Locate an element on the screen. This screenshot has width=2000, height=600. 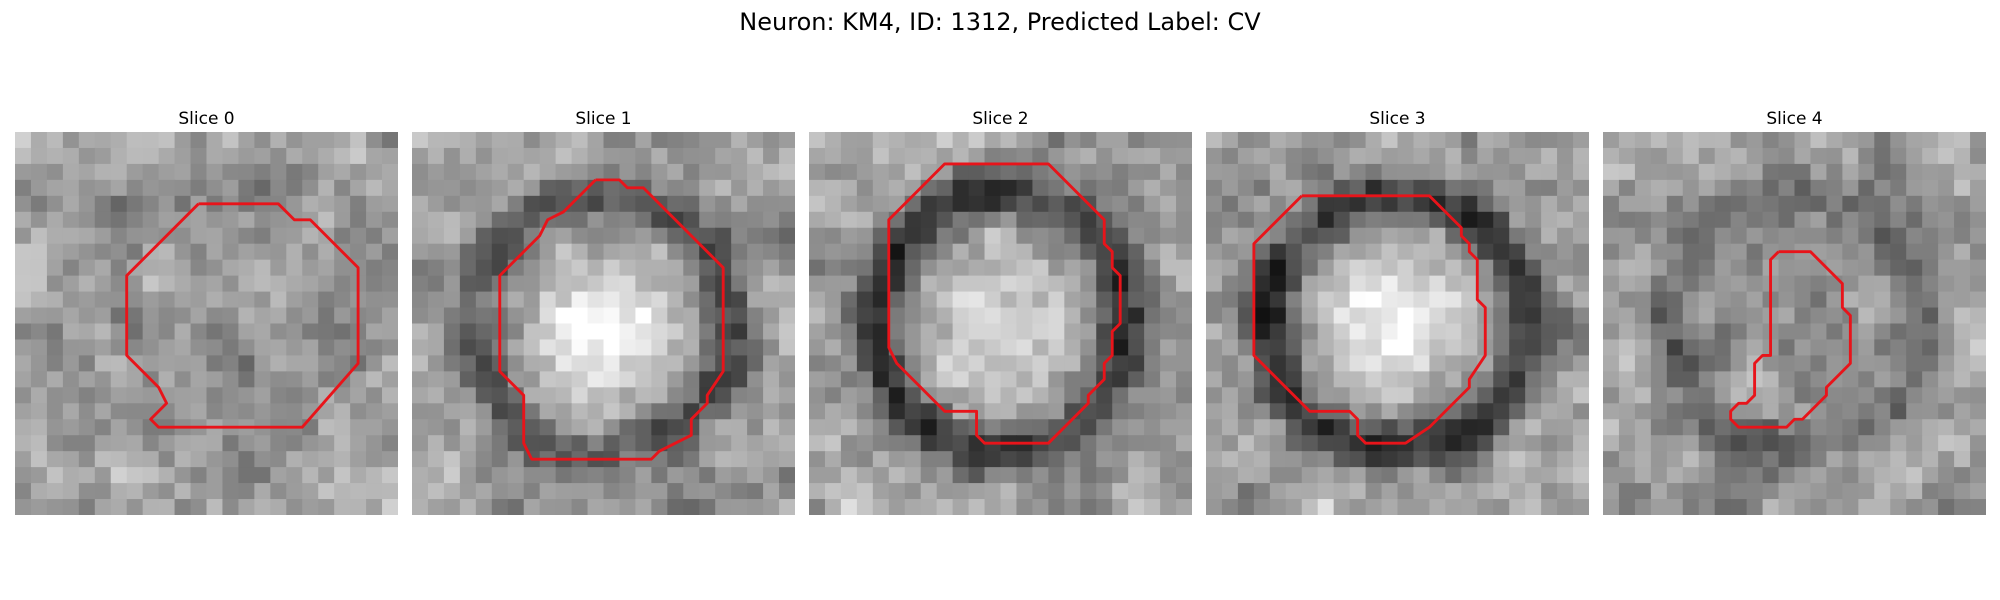
slice-title: Slice 0 is located at coordinates (206, 119).